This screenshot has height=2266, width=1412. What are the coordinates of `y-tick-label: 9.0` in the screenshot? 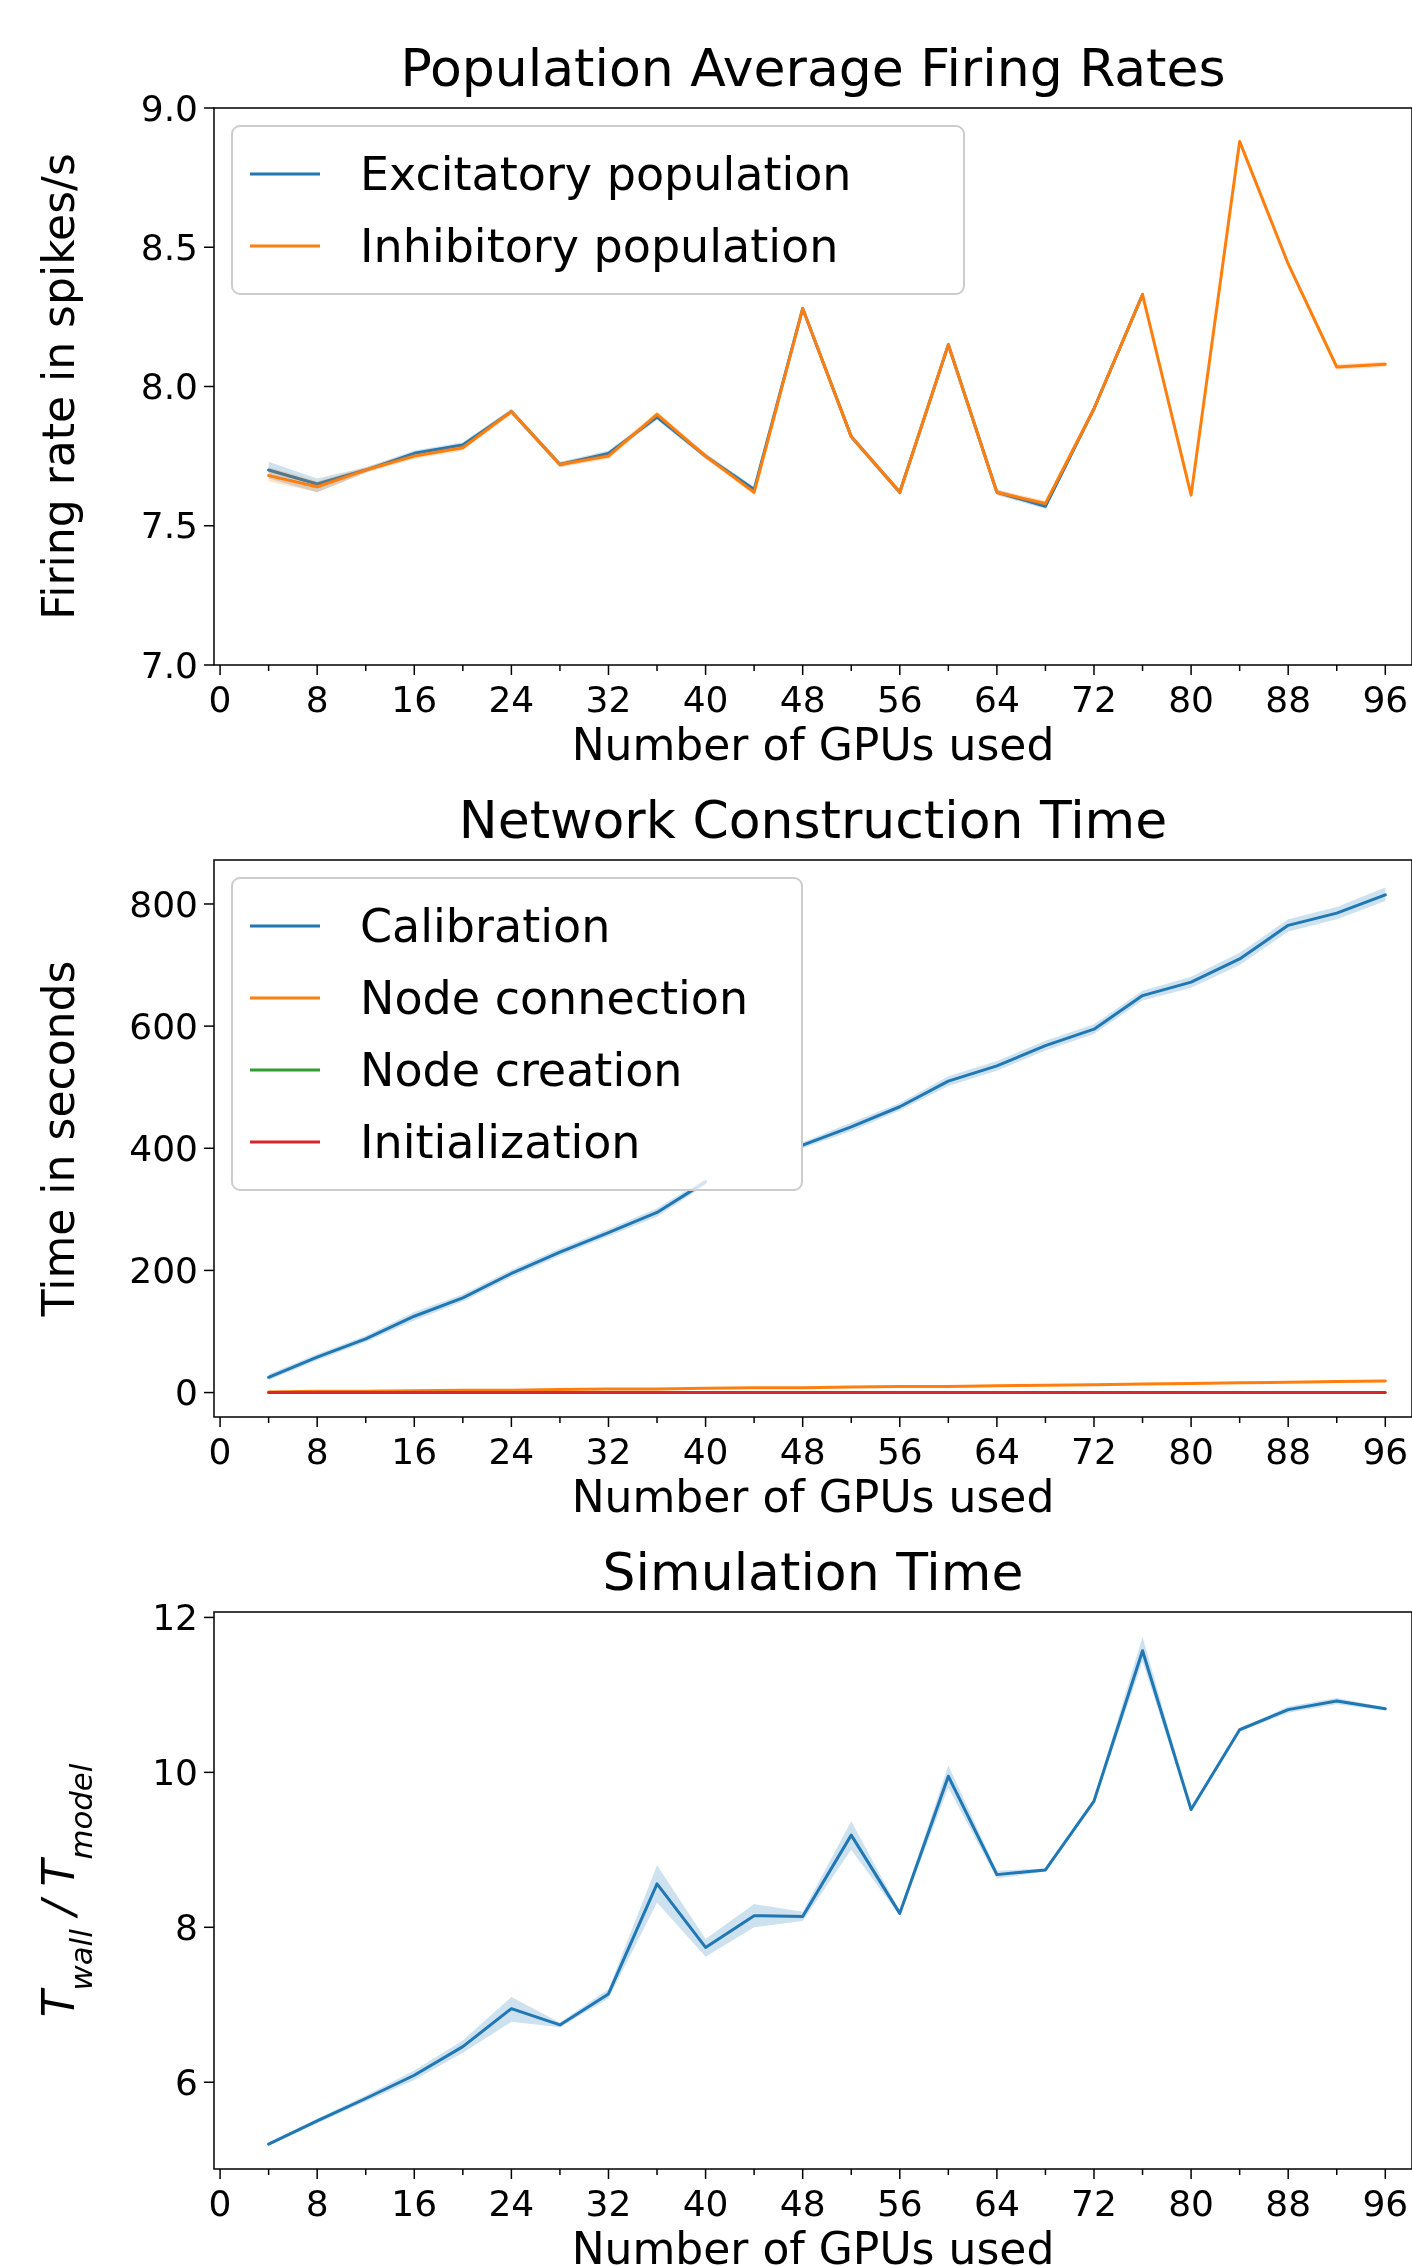 It's located at (169, 108).